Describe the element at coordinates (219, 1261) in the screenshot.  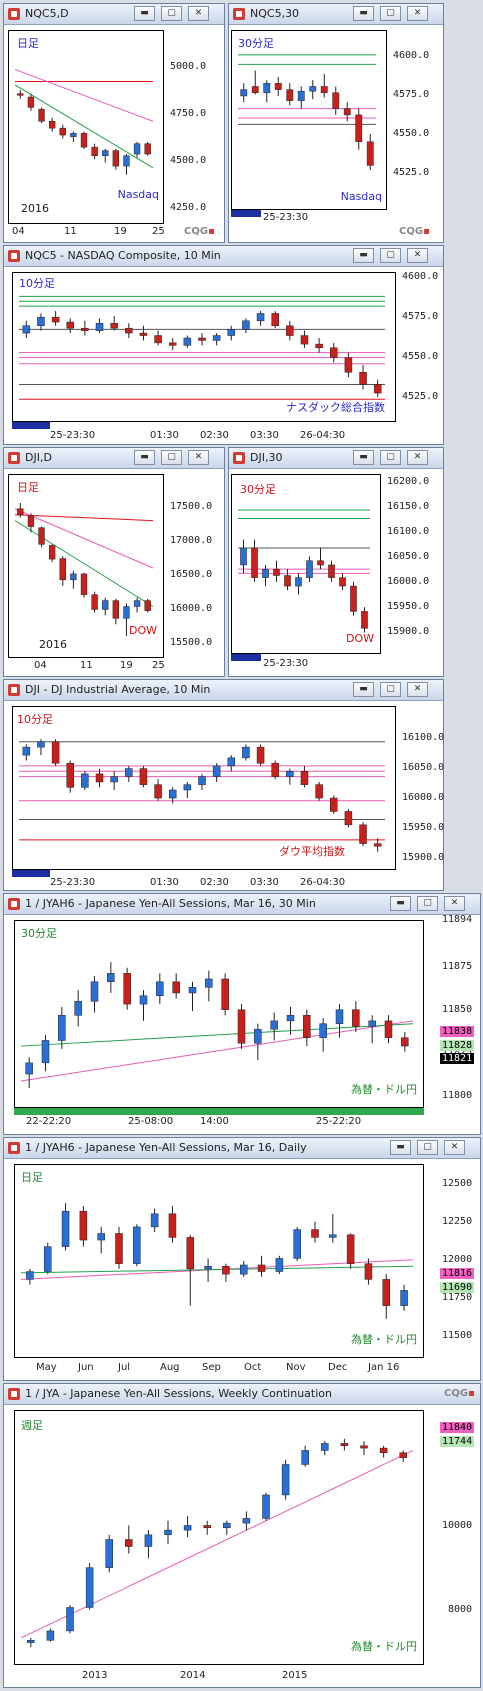
I see `plot-area: 日足 為替・ドル円` at that location.